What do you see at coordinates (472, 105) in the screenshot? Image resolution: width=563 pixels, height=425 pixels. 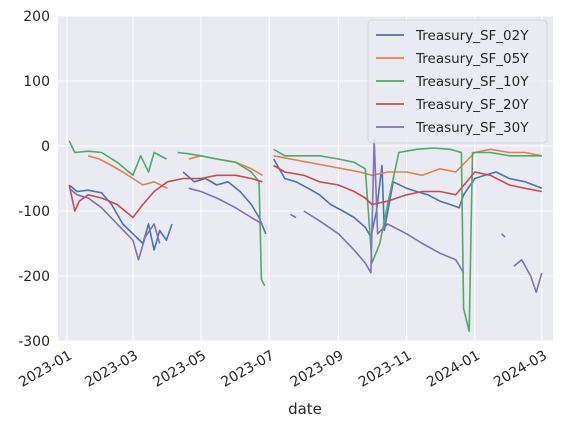 I see `legend-entry: Treasury_SF_20Y` at bounding box center [472, 105].